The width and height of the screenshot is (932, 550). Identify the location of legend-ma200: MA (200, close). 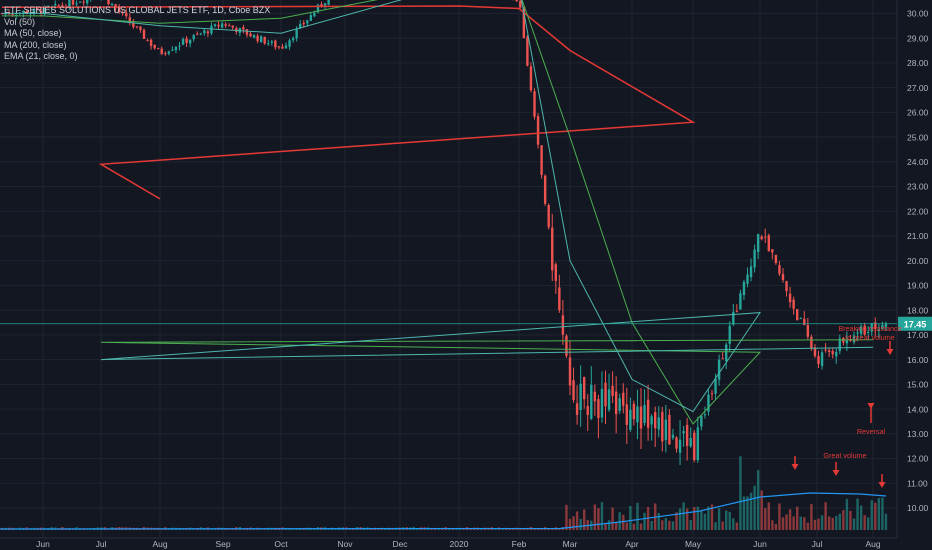
(35, 44).